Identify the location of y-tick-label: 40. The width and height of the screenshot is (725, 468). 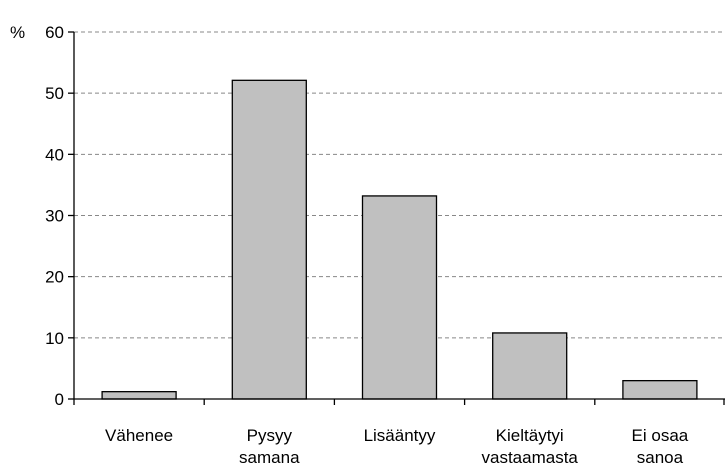
(54, 154).